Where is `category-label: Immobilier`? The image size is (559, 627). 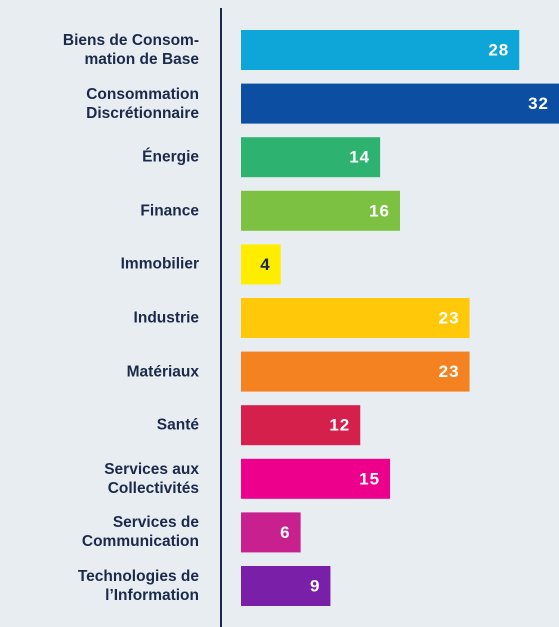
category-label: Immobilier is located at coordinates (159, 264).